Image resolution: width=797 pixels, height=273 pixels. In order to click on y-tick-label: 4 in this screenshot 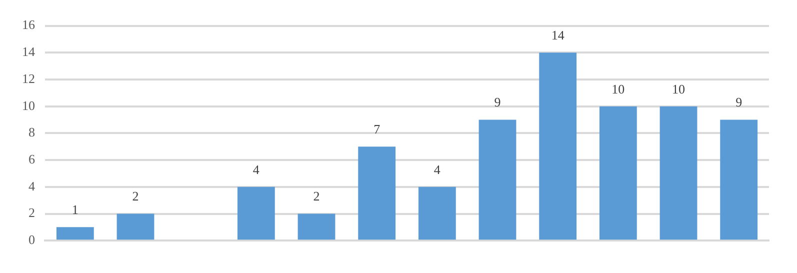, I will do `click(32, 186)`.